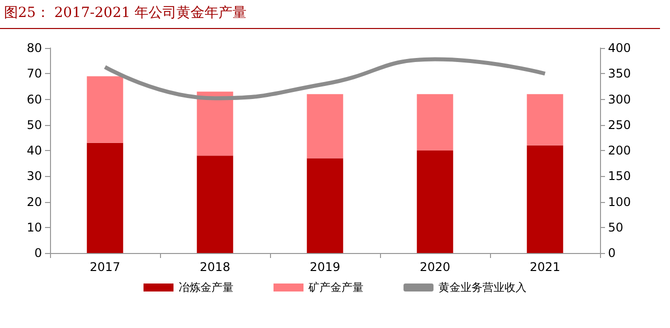  What do you see at coordinates (619, 176) in the screenshot?
I see `y2-tick-label: 150` at bounding box center [619, 176].